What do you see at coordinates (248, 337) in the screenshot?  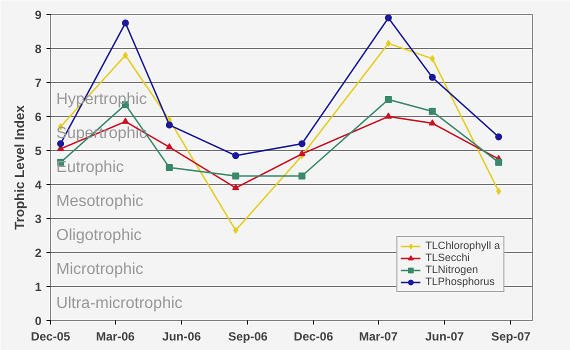 I see `x-tick-label: Sep-06` at bounding box center [248, 337].